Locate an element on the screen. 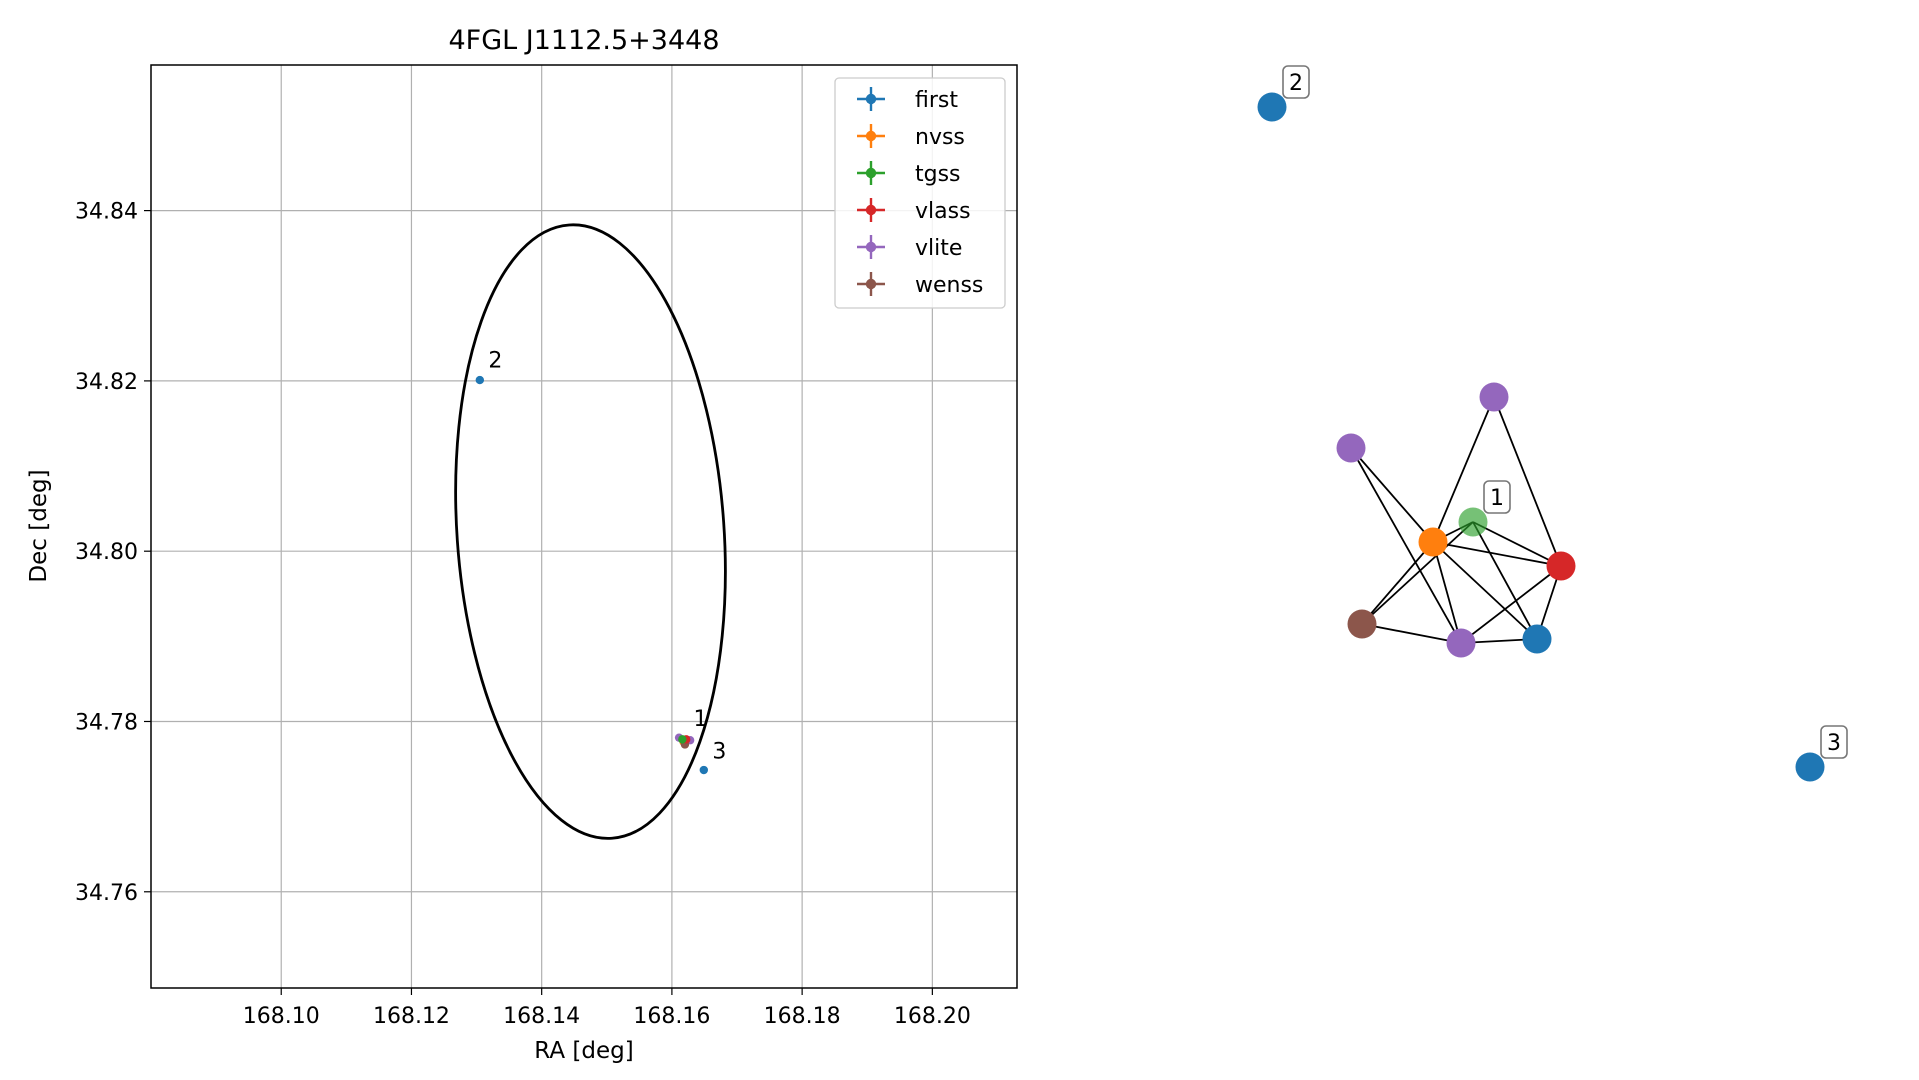 This screenshot has height=1080, width=1919. legend-entry-tgss: tgss is located at coordinates (909, 174).